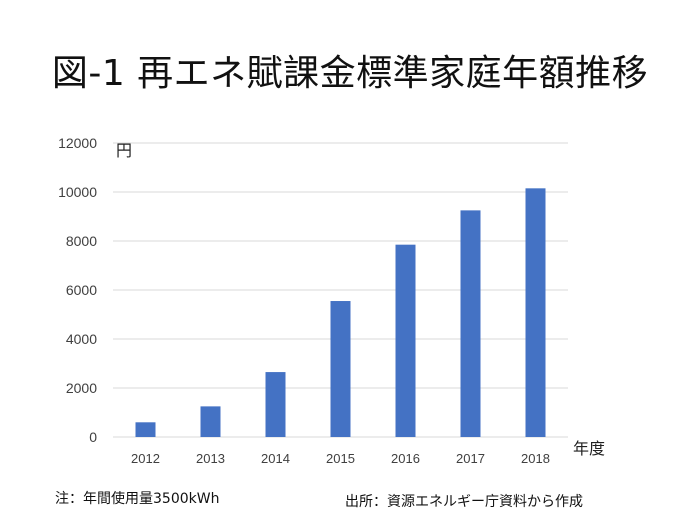 The image size is (700, 525). I want to click on x-tick-label: 2014, so click(275, 458).